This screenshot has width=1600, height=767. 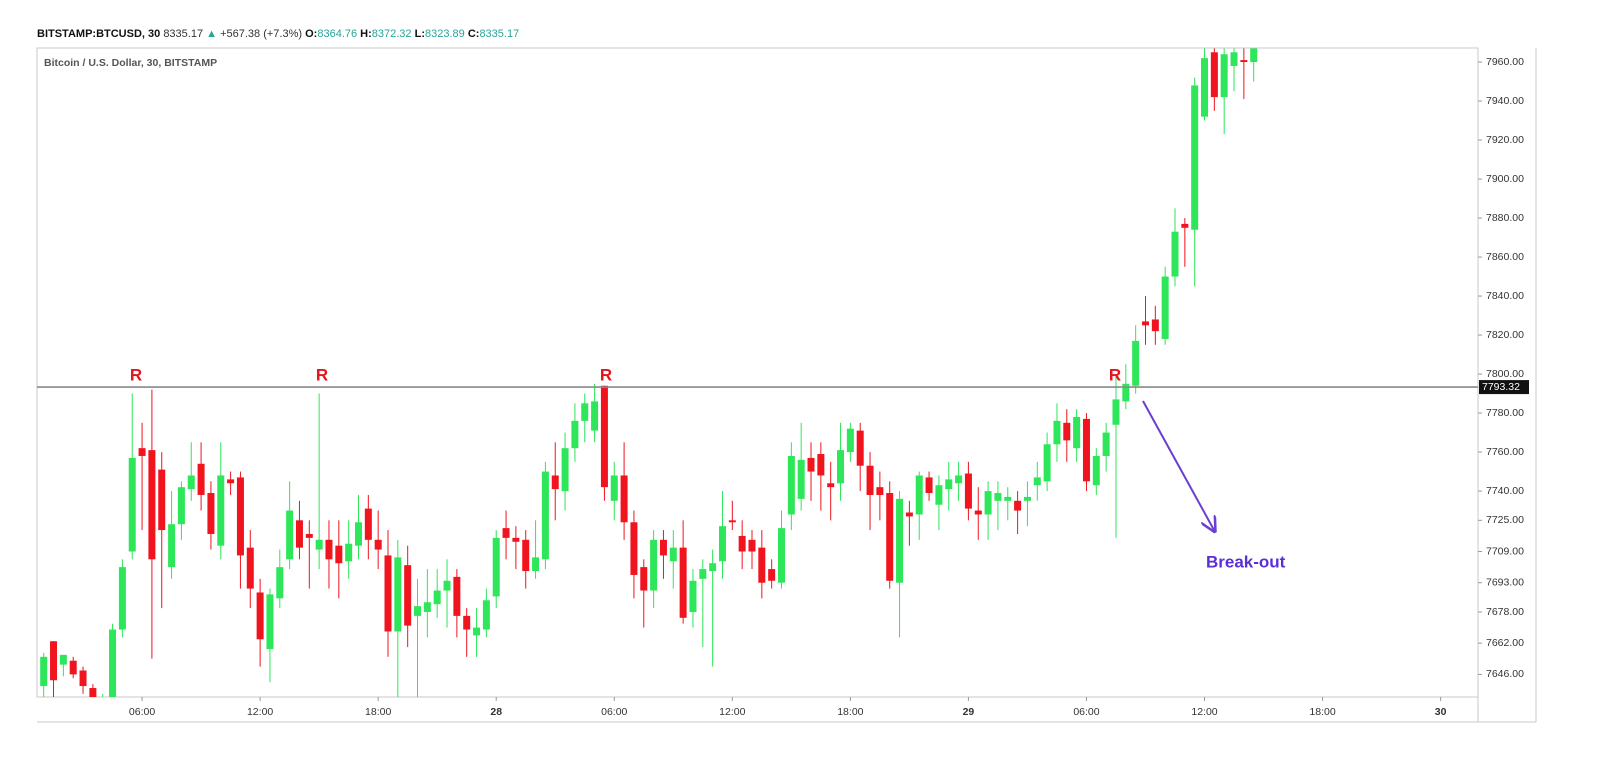 I want to click on y-tick-label: 7880.00, so click(x=1505, y=218).